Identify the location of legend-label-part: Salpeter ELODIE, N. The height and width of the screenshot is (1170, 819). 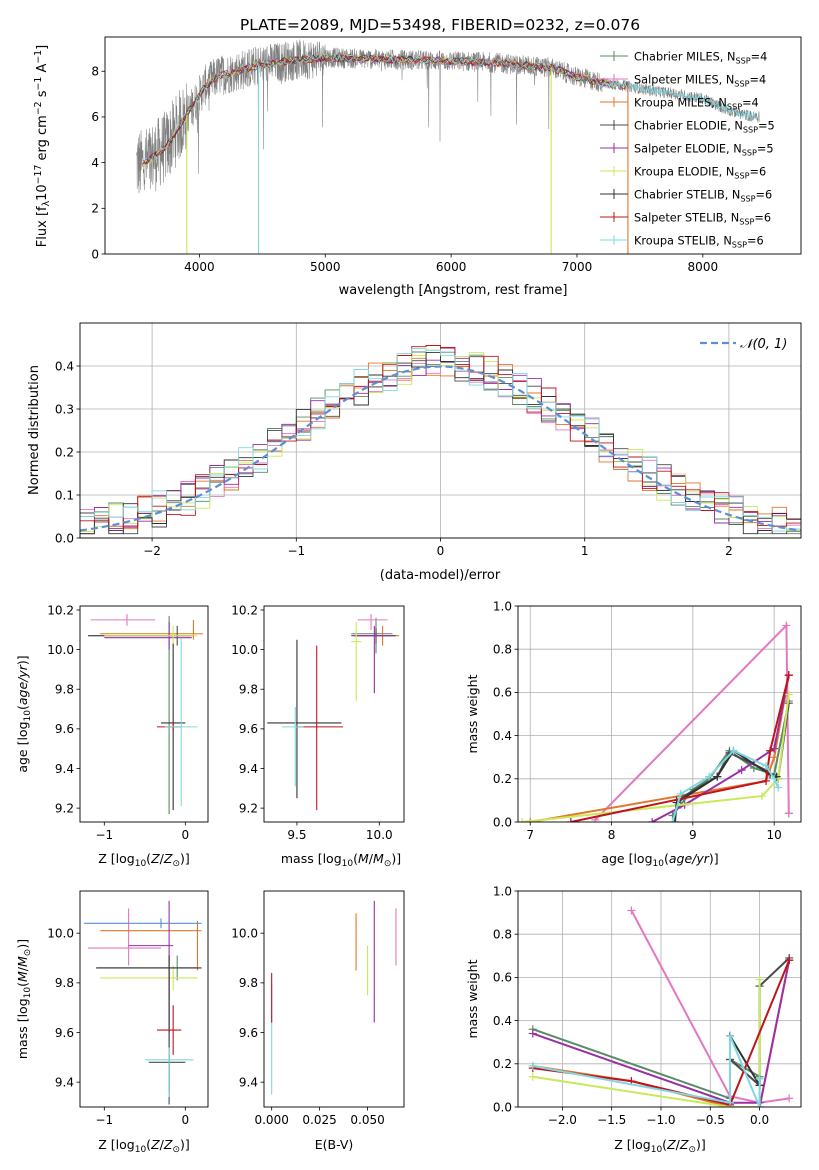
(688, 149).